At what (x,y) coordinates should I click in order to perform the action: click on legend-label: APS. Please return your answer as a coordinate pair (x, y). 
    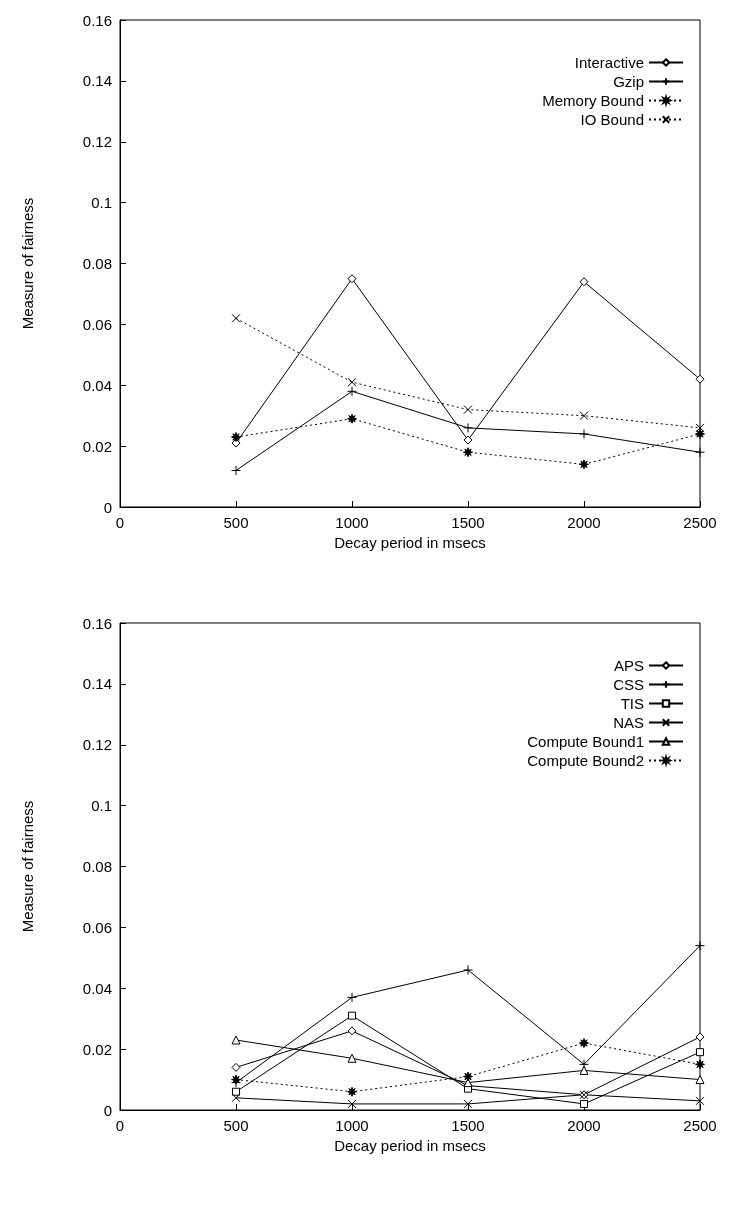
    Looking at the image, I should click on (628, 665).